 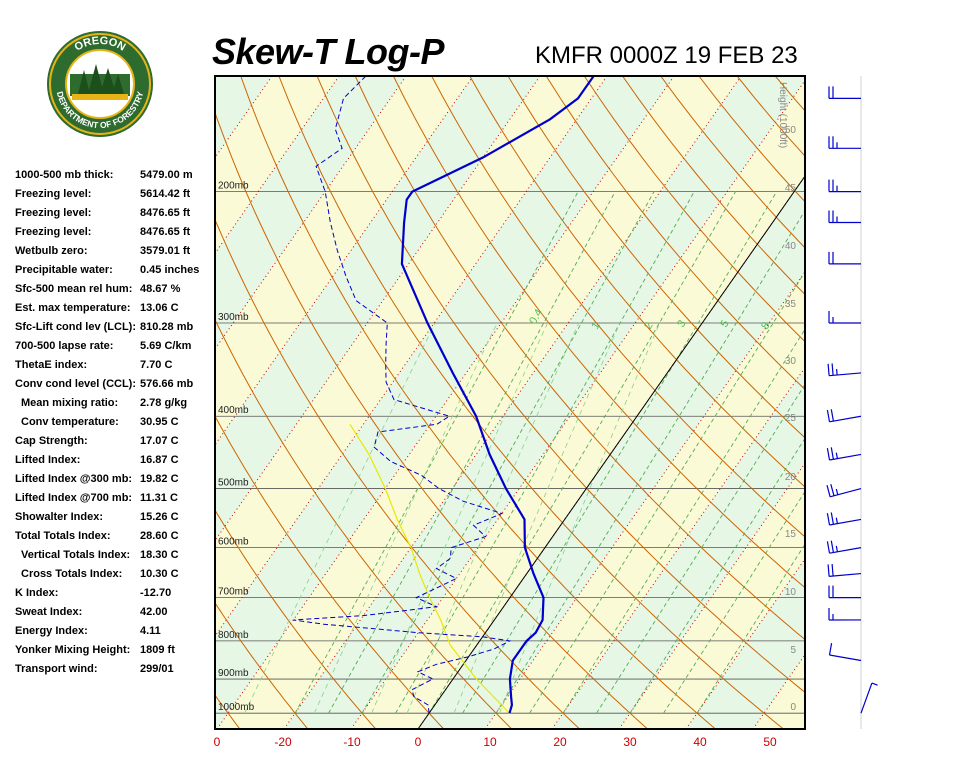 I want to click on index-value: 10.30 C, so click(x=159, y=574).